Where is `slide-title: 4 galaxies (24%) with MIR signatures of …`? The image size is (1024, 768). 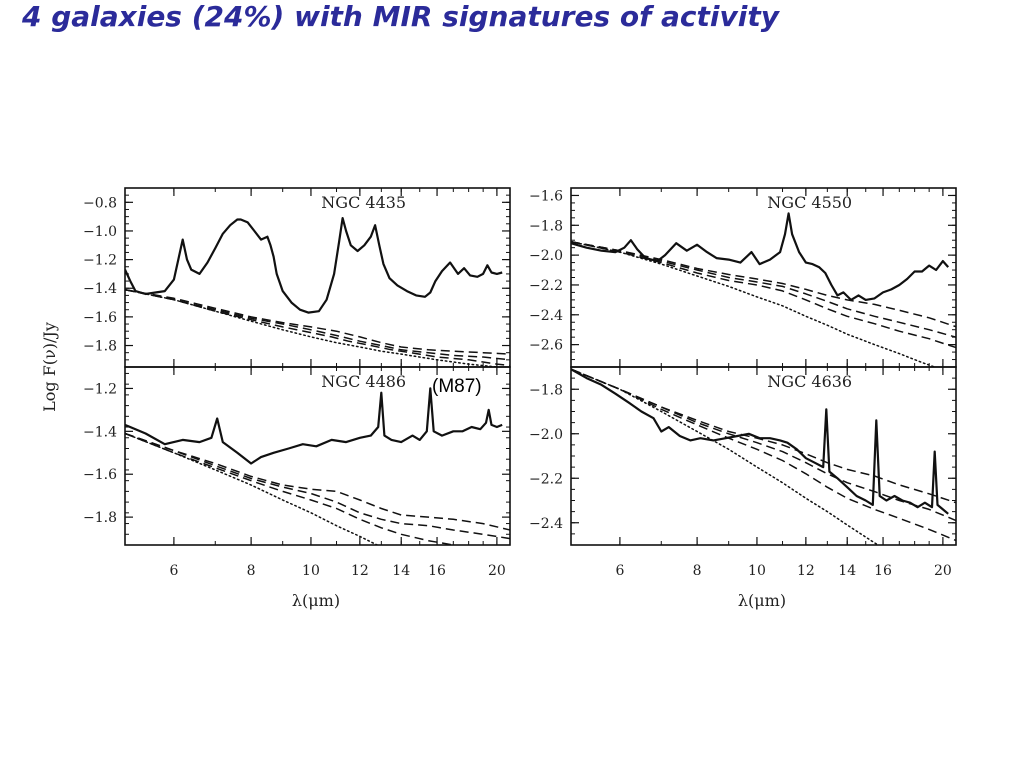
slide-title: 4 galaxies (24%) with MIR signatures of … is located at coordinates (400, 16).